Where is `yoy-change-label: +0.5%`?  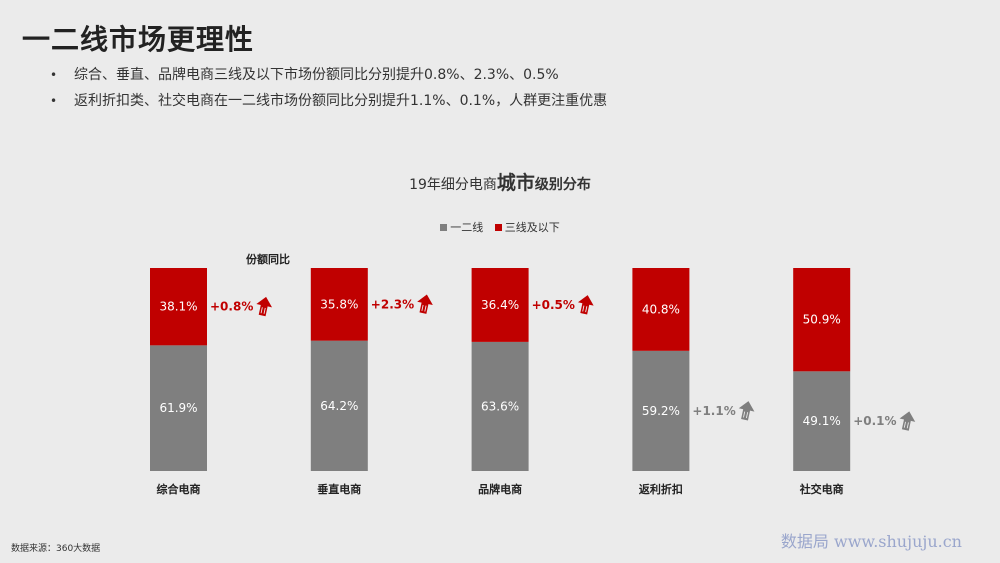 yoy-change-label: +0.5% is located at coordinates (553, 305).